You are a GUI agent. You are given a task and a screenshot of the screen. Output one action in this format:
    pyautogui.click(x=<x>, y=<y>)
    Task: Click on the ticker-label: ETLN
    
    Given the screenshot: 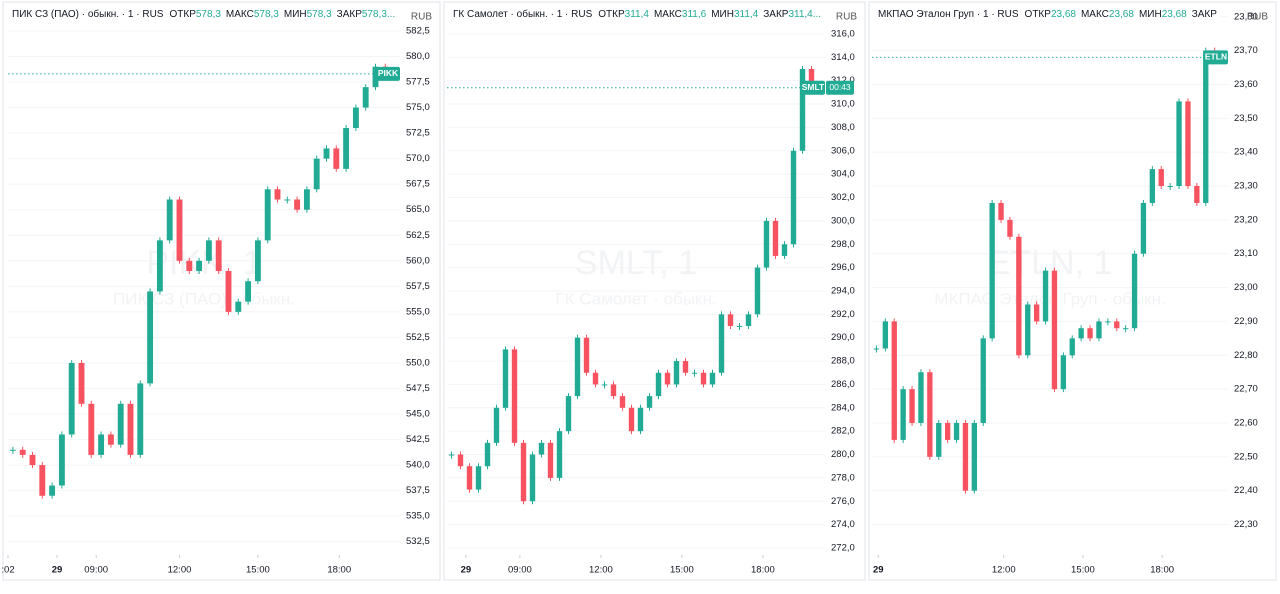 What is the action you would take?
    pyautogui.click(x=1216, y=57)
    